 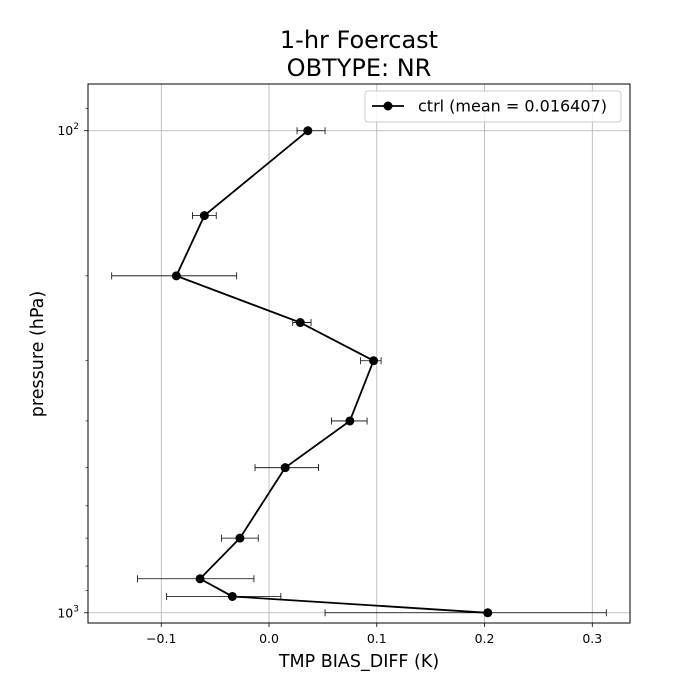 I want to click on x-tick-label: 0.3, so click(x=592, y=638).